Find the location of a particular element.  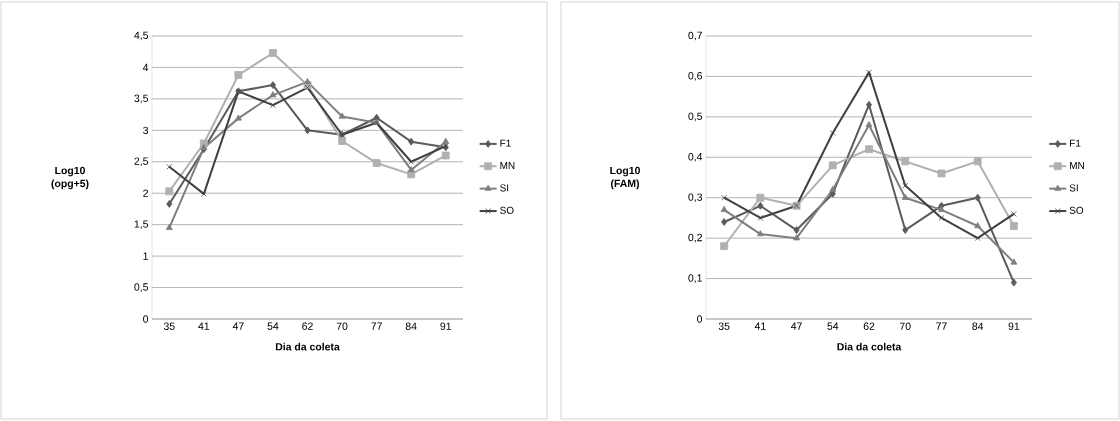

y-tick-label: 0,1 is located at coordinates (695, 278).